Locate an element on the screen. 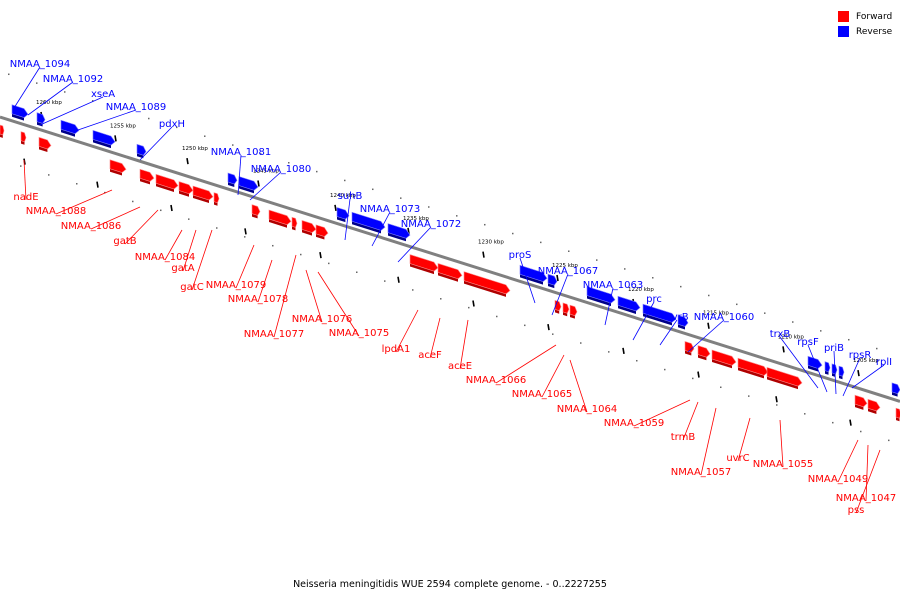  gene-pdxH is located at coordinates (141, 151).